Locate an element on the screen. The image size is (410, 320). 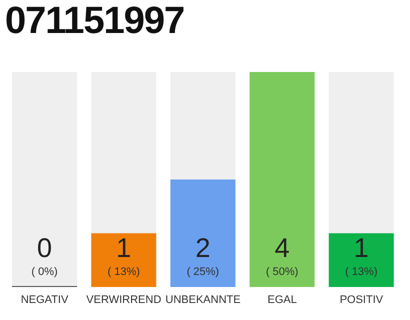
x-tick-label: VERWIRREND is located at coordinates (124, 300).